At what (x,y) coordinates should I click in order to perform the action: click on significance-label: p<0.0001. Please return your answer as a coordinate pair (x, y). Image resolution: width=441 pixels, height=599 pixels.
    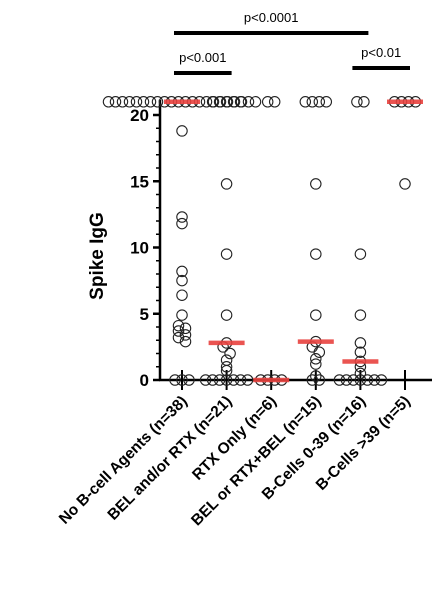
    Looking at the image, I should click on (271, 17).